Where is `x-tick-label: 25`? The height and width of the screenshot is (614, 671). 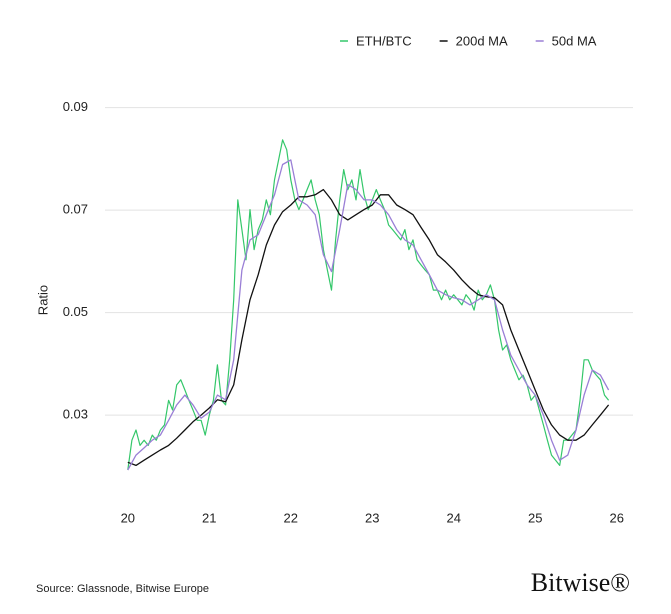 x-tick-label: 25 is located at coordinates (535, 517).